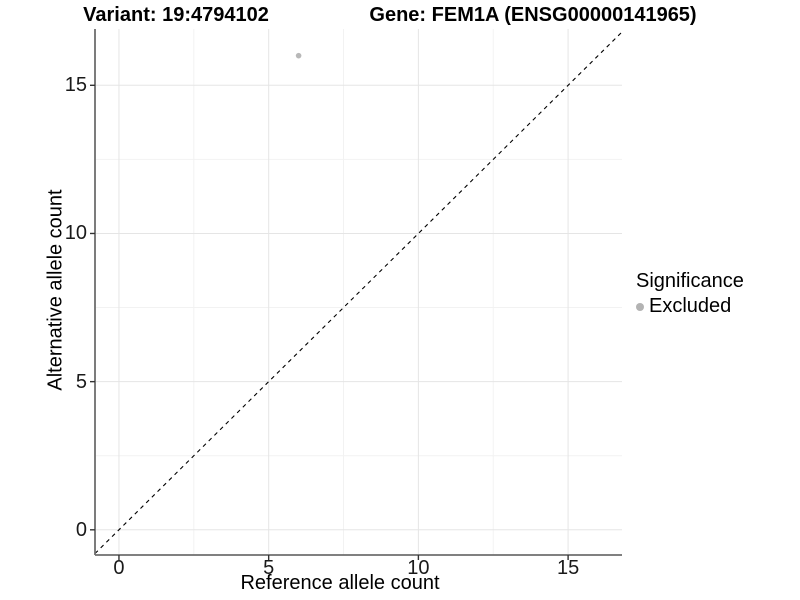 Image resolution: width=800 pixels, height=600 pixels. I want to click on legend-item-label: Excluded, so click(690, 306).